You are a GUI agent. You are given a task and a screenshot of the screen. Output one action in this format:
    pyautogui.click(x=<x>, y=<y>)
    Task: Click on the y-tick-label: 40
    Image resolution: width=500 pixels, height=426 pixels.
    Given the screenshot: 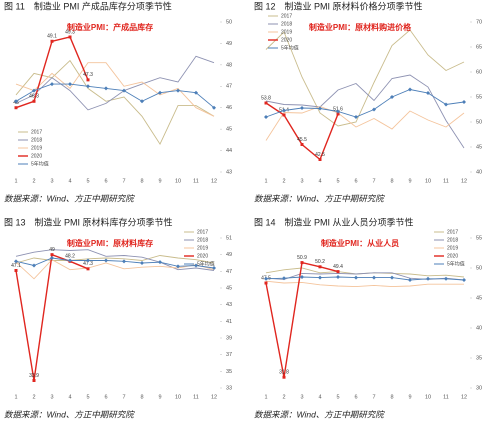 What is the action you would take?
    pyautogui.click(x=479, y=328)
    